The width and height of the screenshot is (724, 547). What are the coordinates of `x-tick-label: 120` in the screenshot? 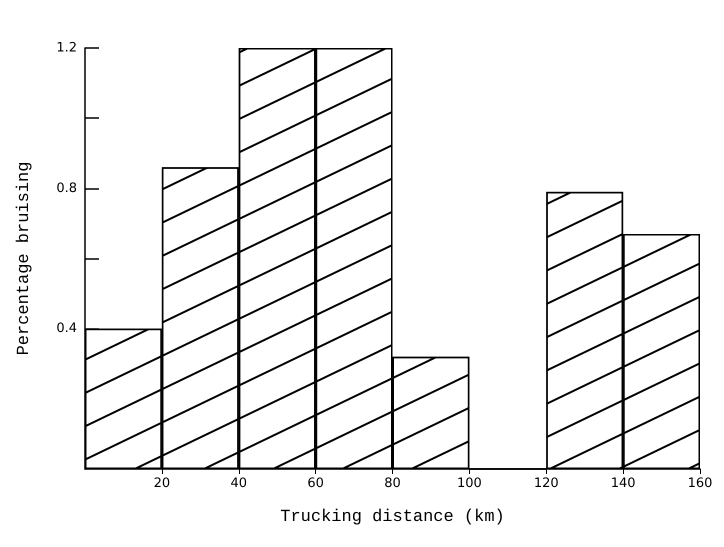 It's located at (546, 483).